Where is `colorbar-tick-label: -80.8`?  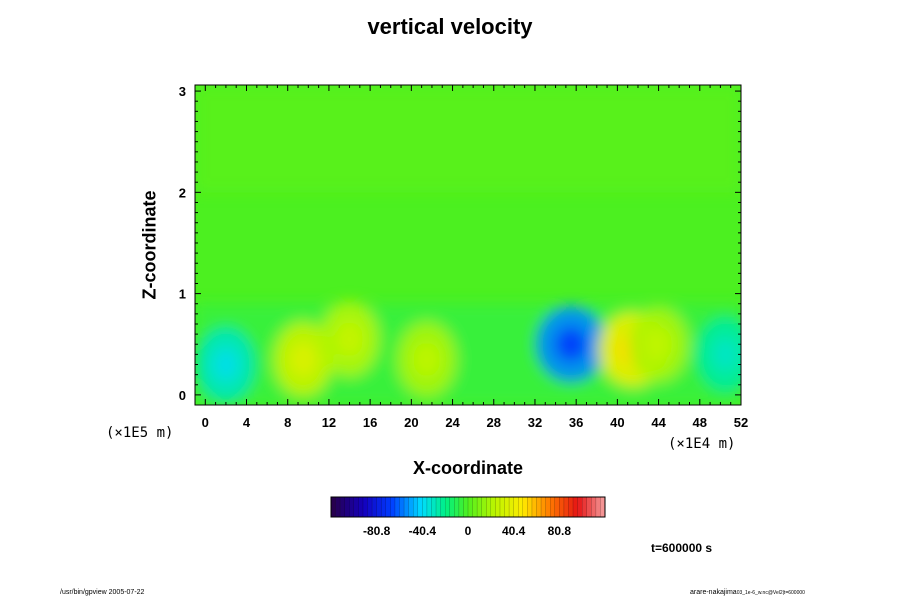 colorbar-tick-label: -80.8 is located at coordinates (377, 531).